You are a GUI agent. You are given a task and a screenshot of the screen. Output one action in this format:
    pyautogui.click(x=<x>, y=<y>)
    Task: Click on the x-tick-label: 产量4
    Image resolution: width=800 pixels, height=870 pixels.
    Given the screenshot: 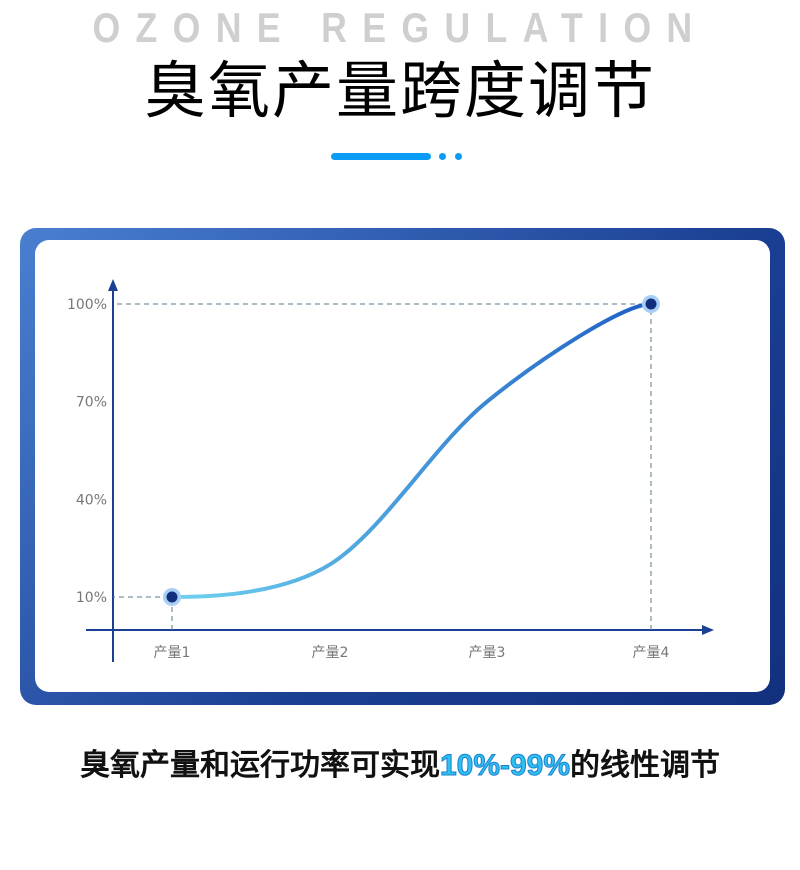 What is the action you would take?
    pyautogui.click(x=651, y=653)
    